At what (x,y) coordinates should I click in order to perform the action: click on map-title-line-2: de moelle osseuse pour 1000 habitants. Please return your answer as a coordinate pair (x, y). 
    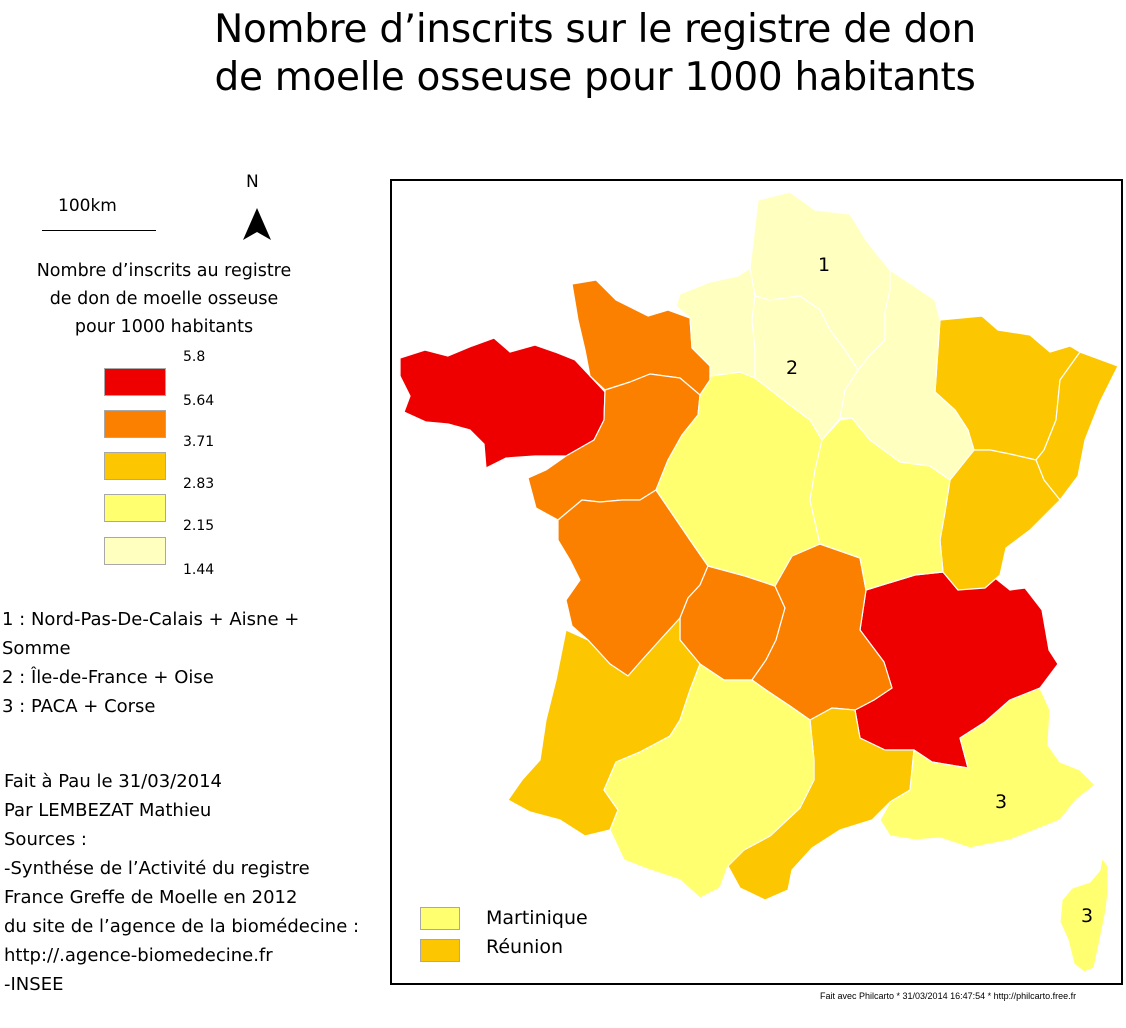
    Looking at the image, I should click on (595, 77).